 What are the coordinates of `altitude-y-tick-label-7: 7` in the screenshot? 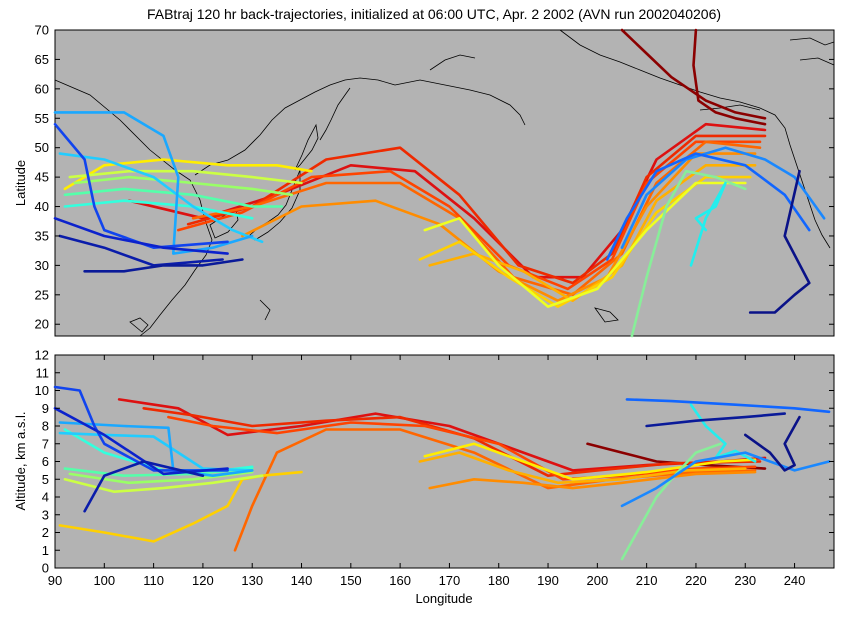 It's located at (45, 443).